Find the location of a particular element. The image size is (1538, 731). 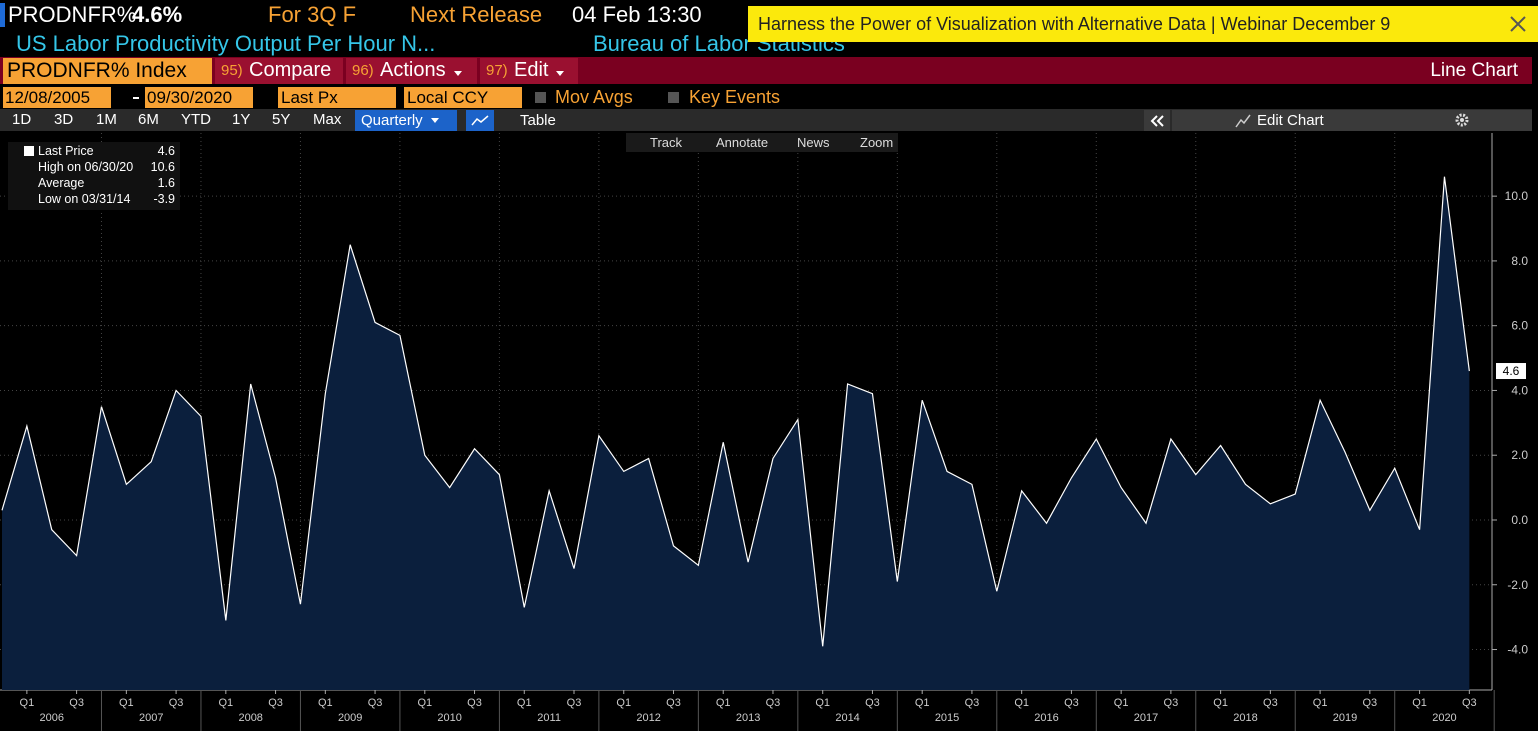

end-date: 09/30/2020 is located at coordinates (199, 97).